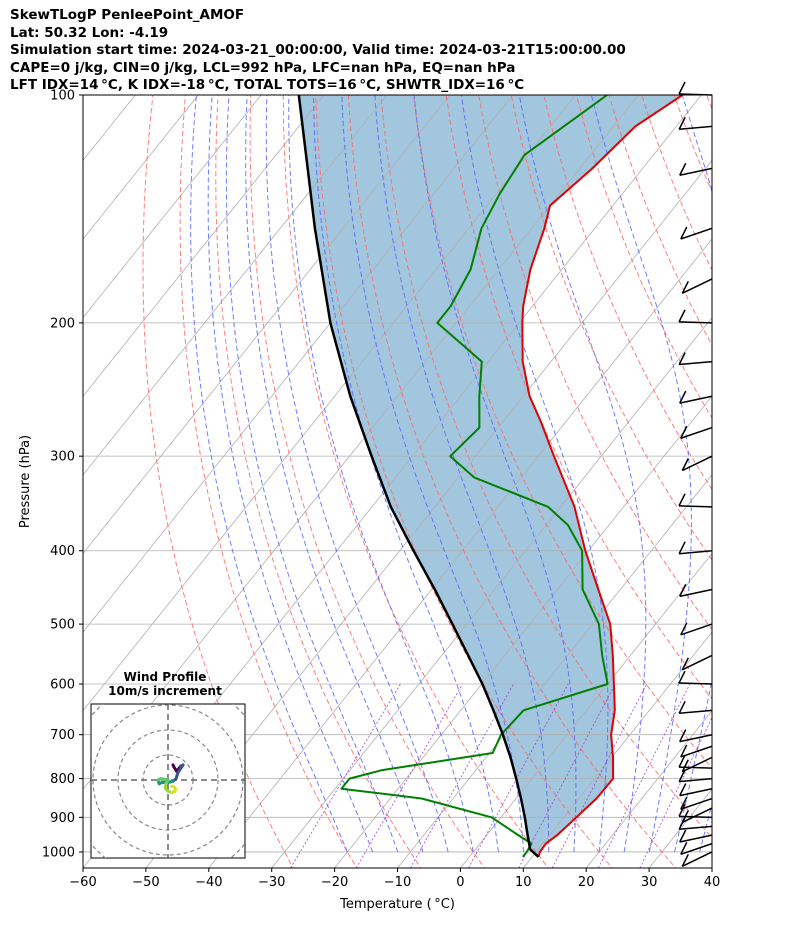 This screenshot has height=937, width=794. I want to click on x-tick-label: −10, so click(397, 882).